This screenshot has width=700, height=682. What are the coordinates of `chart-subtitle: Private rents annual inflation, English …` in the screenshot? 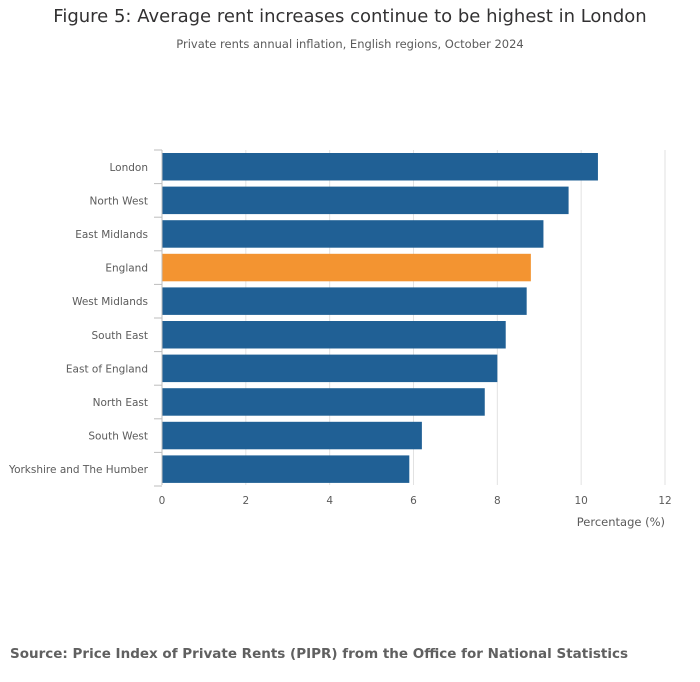 It's located at (350, 44).